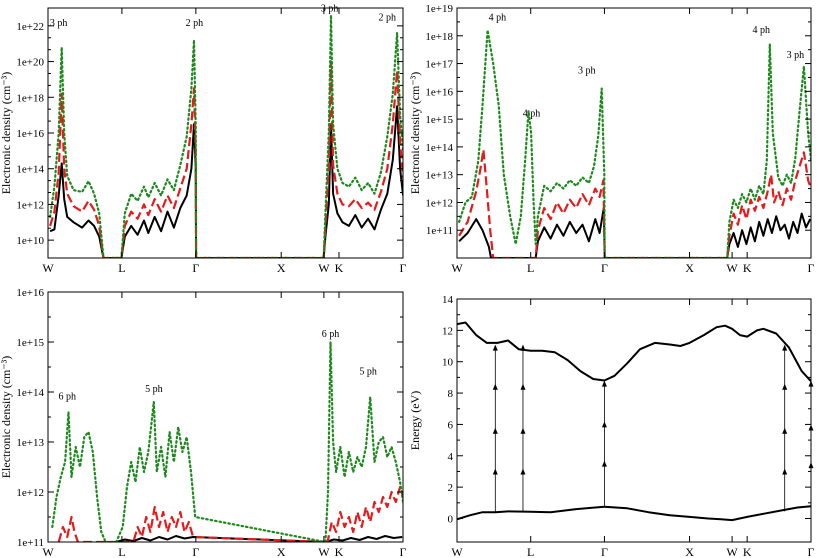  What do you see at coordinates (30, 27) in the screenshot?
I see `y-tick-label: 1e+22` at bounding box center [30, 27].